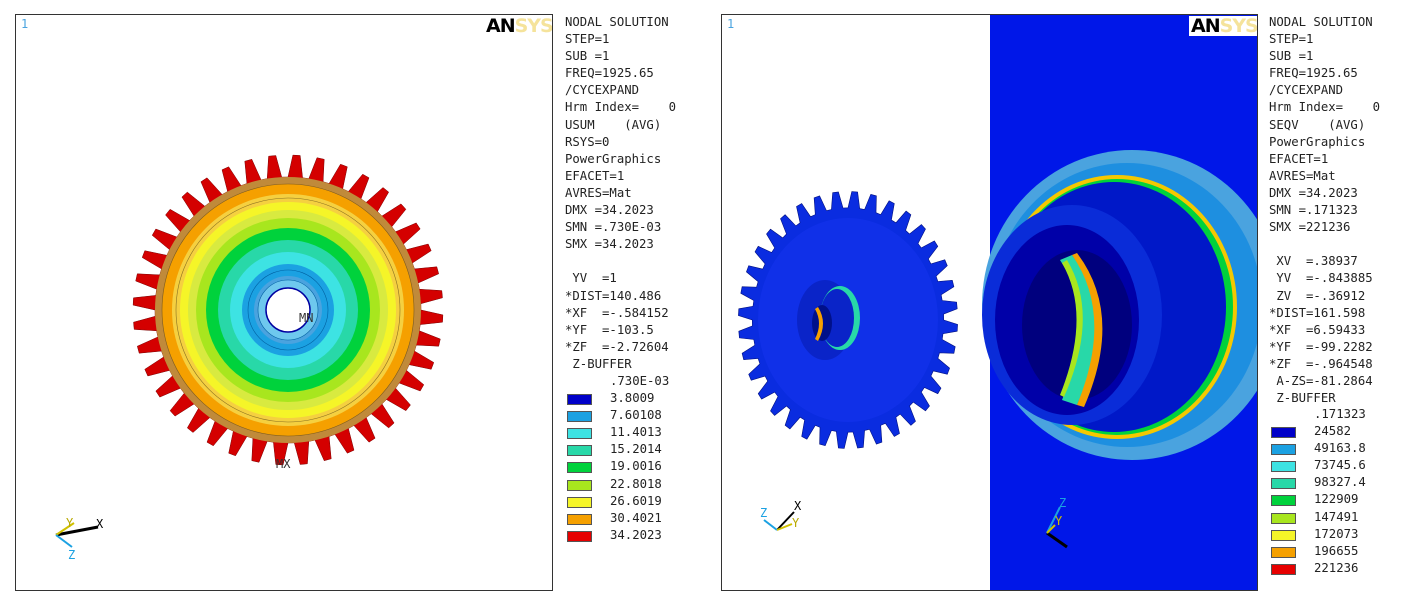 The height and width of the screenshot is (603, 1403). I want to click on legend-value: 26.6019, so click(636, 500).